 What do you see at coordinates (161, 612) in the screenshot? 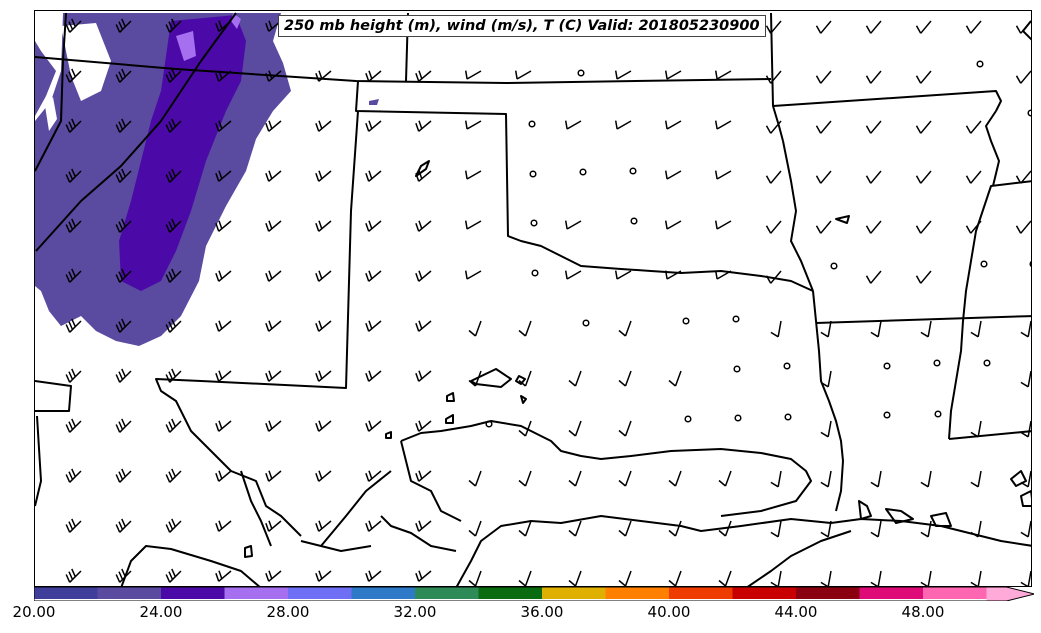
I see `colorbar-tick-label: 24.00` at bounding box center [161, 612].